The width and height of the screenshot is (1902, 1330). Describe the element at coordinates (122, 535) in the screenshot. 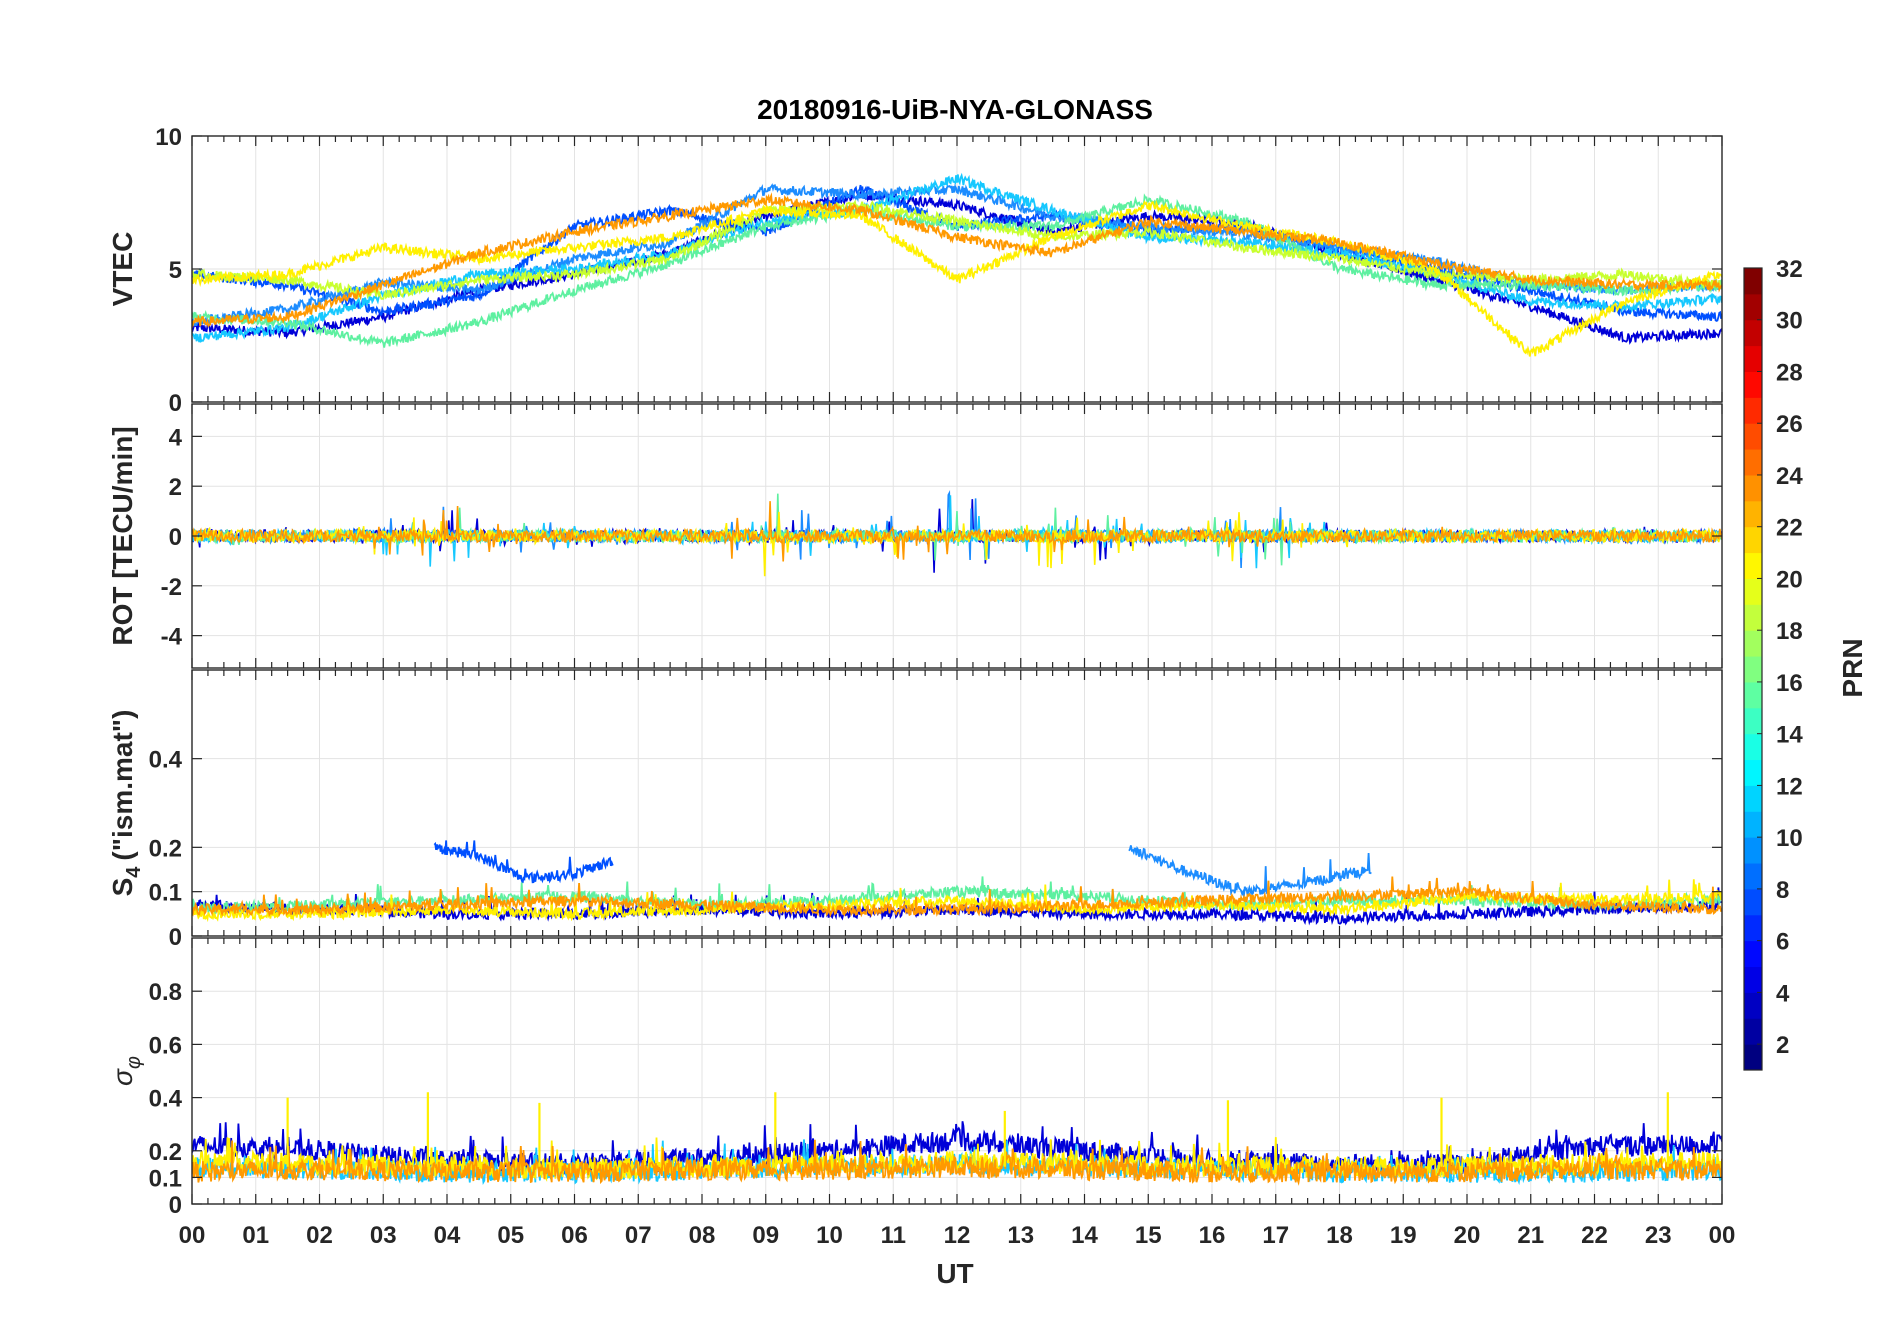

I see `y-axis-label: ROT [TECU/min]` at that location.